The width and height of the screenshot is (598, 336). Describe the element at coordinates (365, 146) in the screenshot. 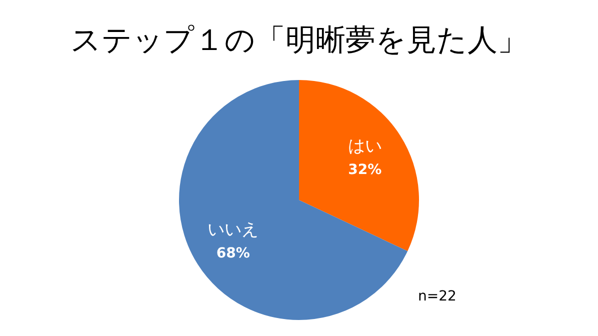

I see `slice-label: はい` at that location.